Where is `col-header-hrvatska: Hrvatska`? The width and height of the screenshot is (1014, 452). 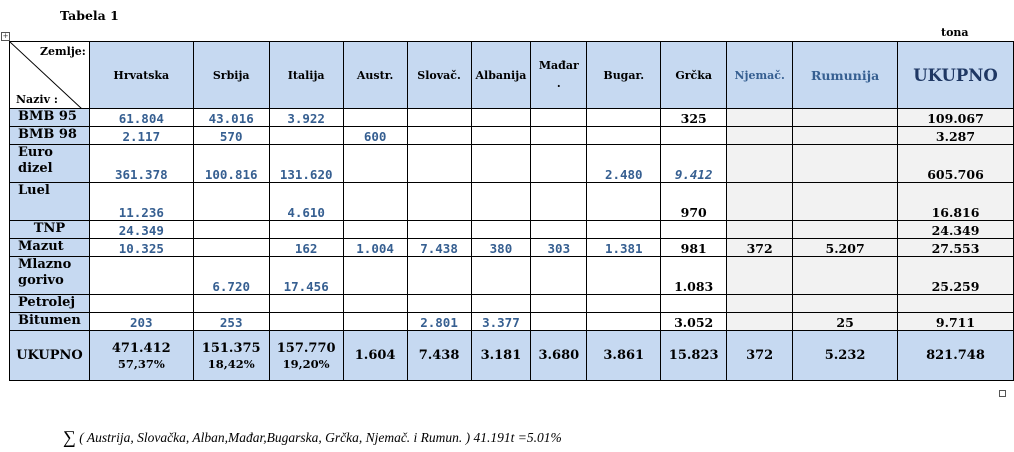
col-header-hrvatska: Hrvatska is located at coordinates (141, 75).